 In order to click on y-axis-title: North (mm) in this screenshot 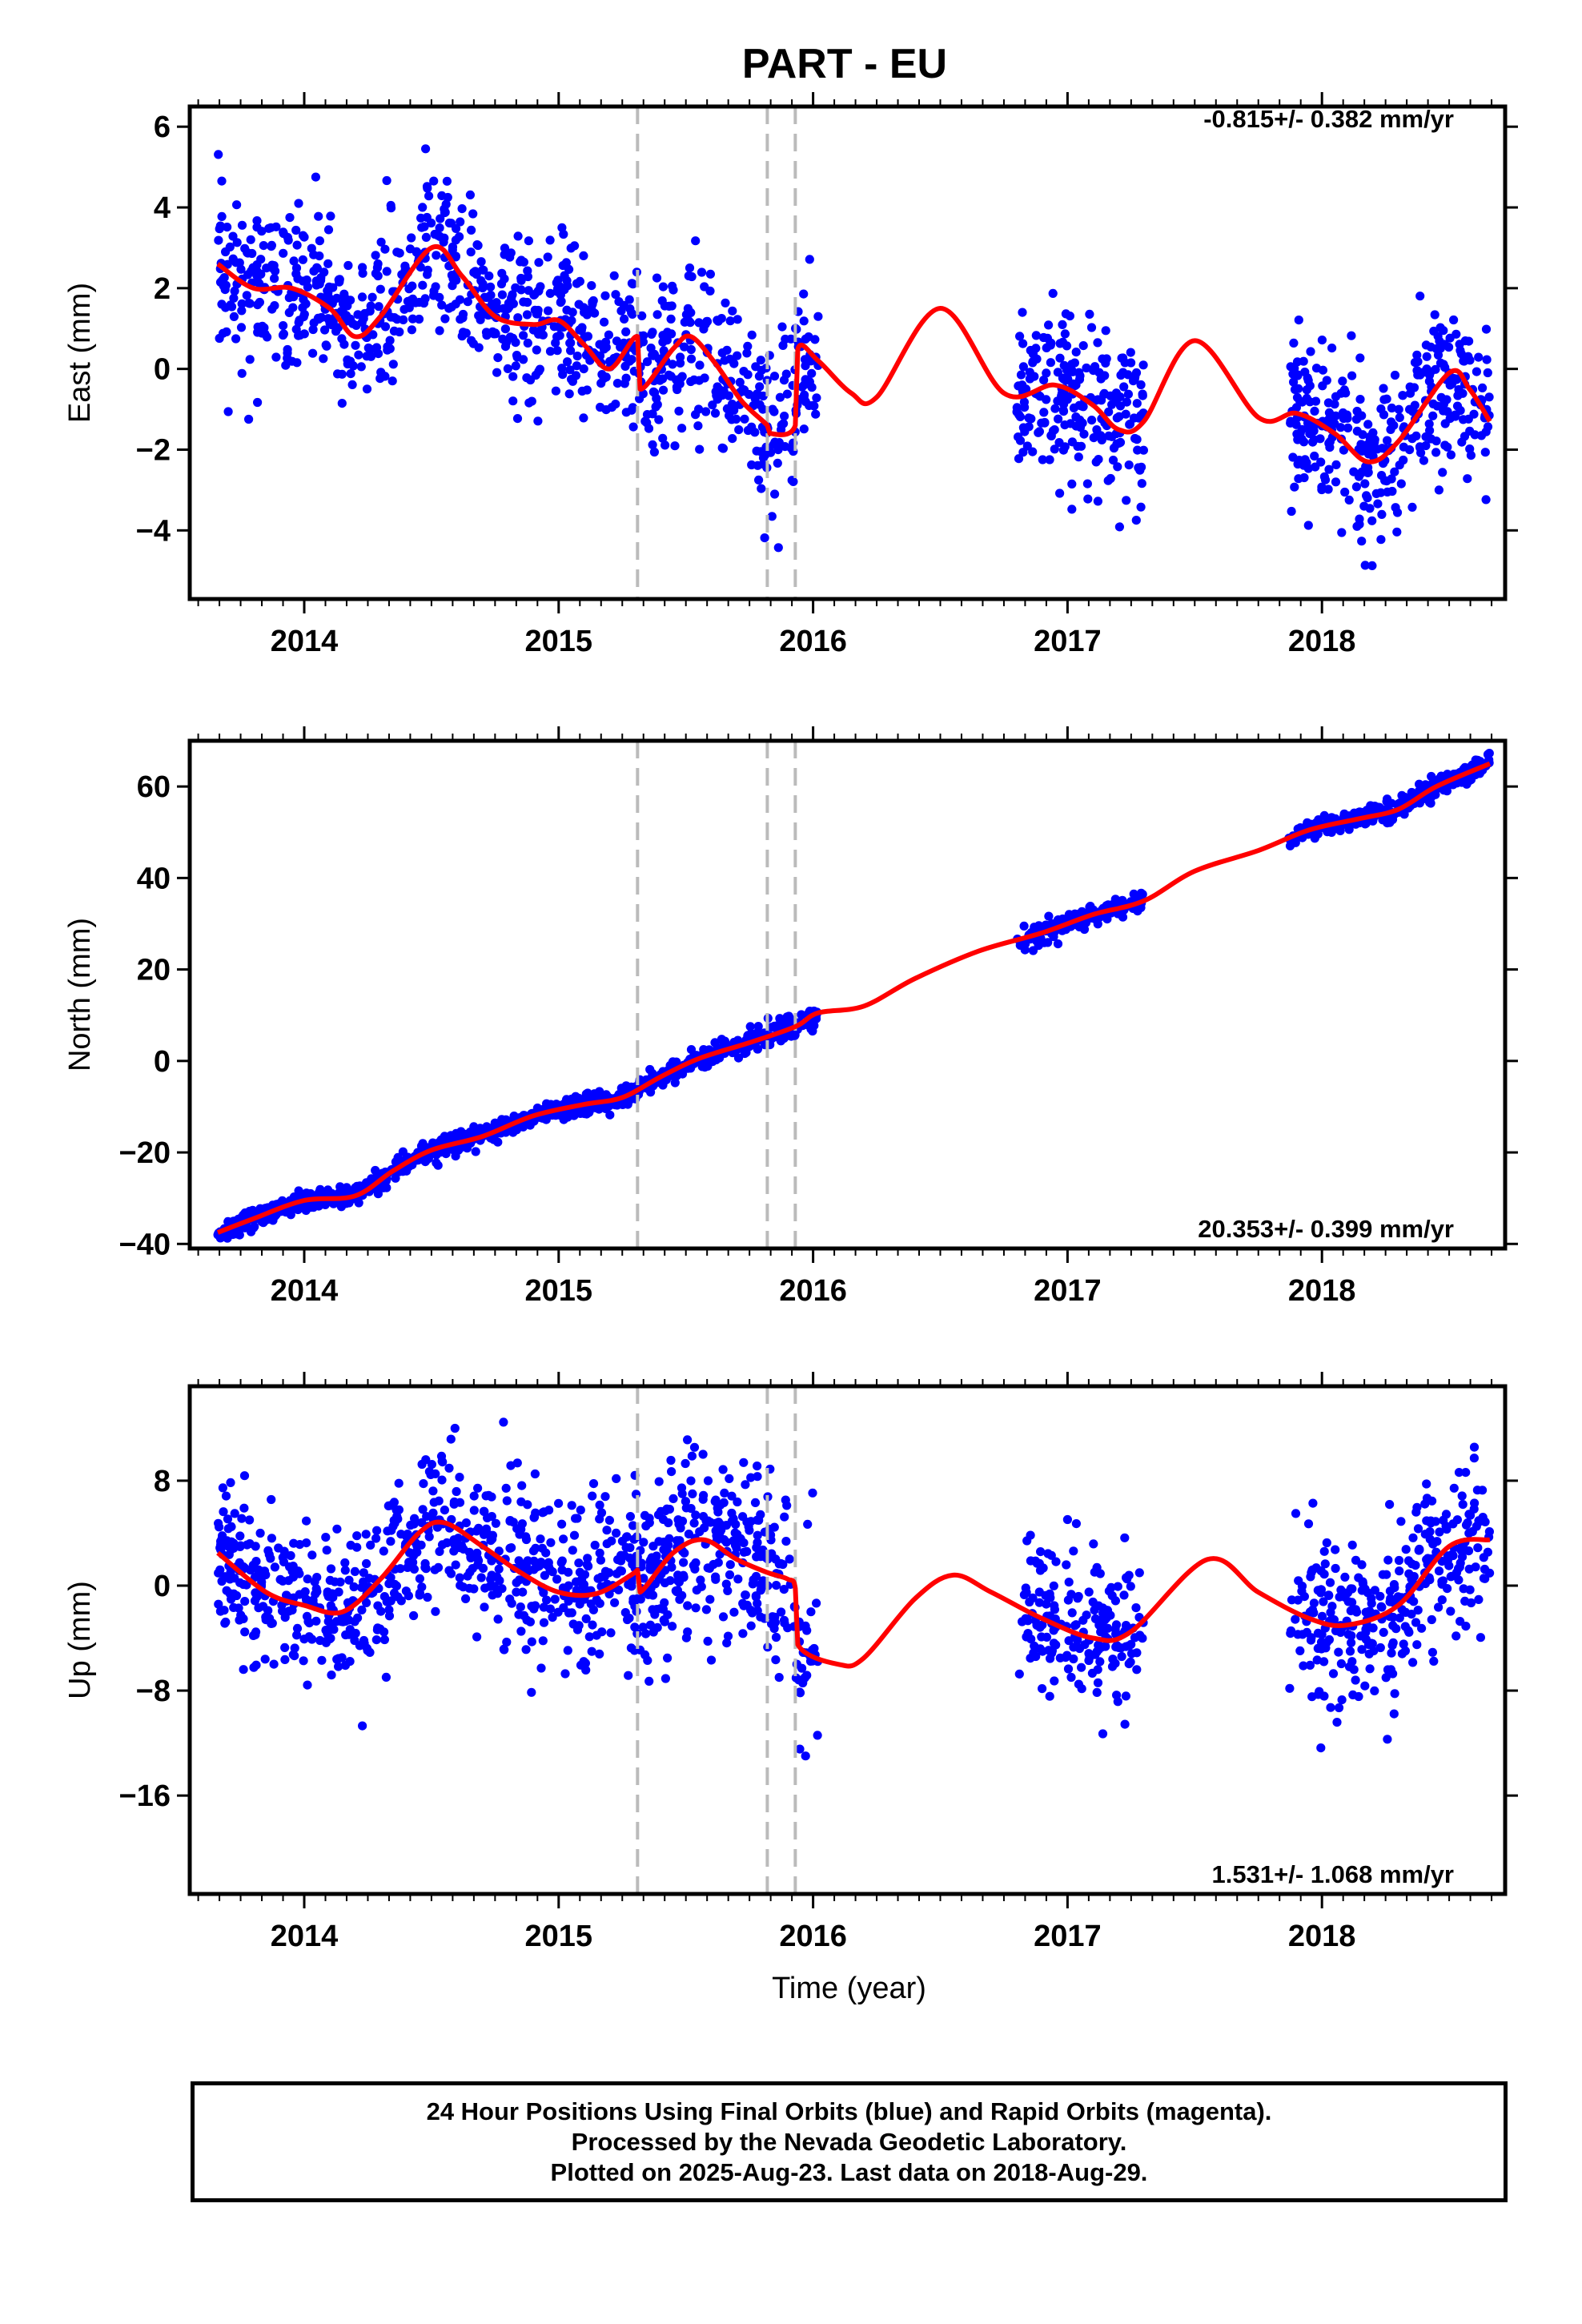, I will do `click(80, 995)`.